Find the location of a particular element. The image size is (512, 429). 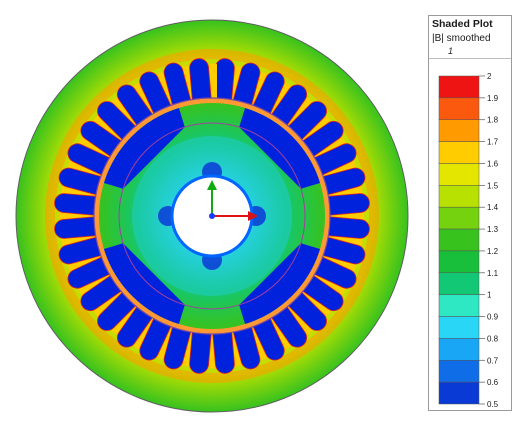

legend-tick-label: 1 is located at coordinates (489, 295).